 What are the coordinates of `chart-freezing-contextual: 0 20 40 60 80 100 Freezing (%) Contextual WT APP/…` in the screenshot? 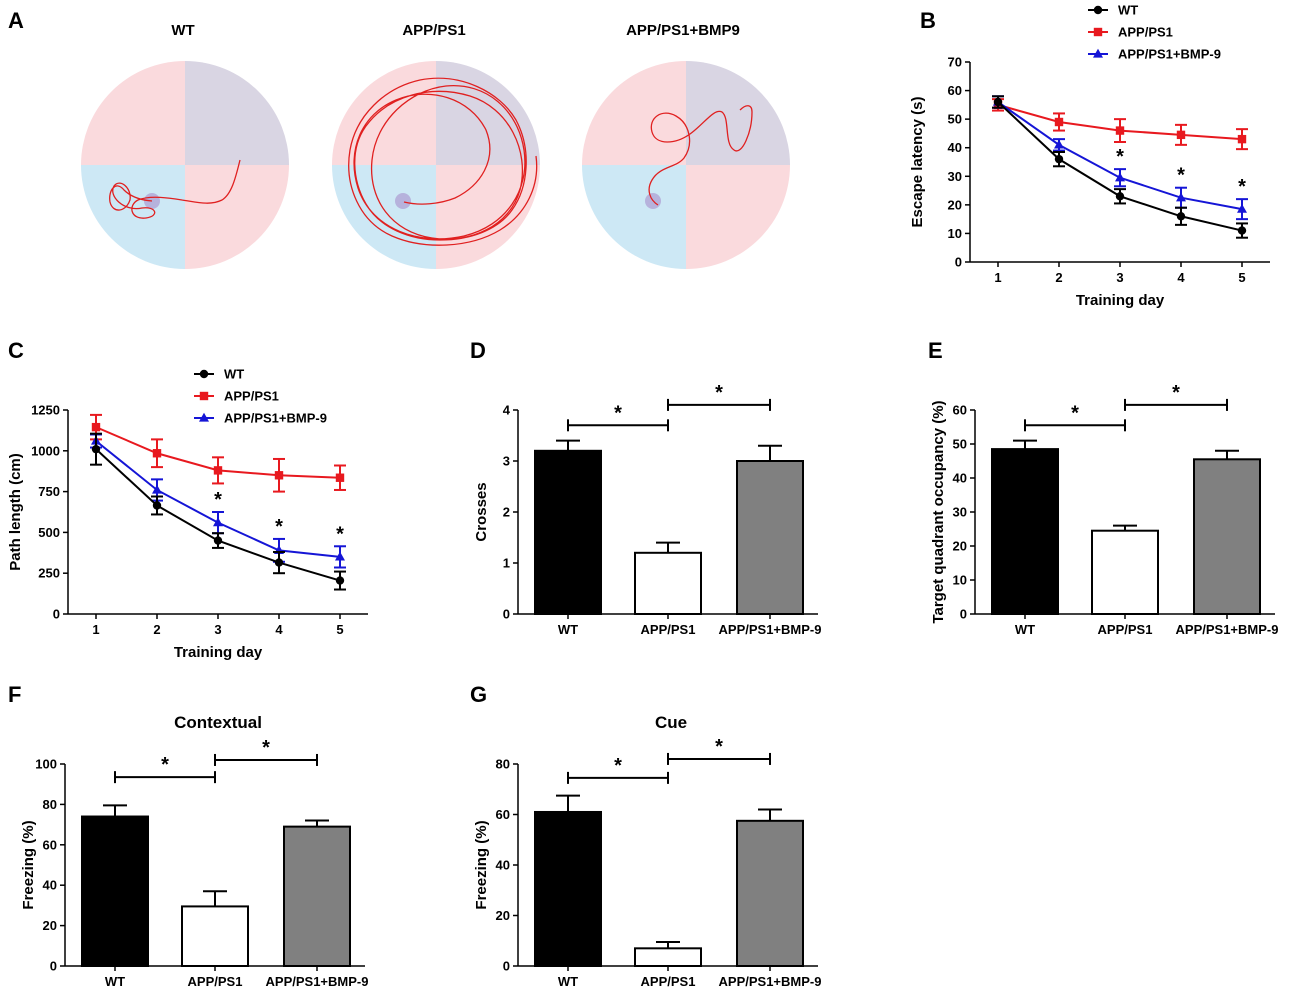 It's located at (194, 851).